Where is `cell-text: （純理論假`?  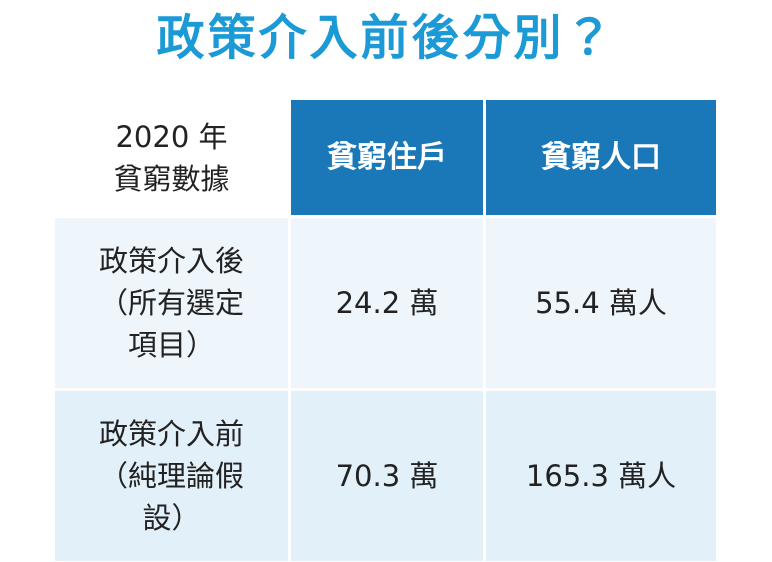 cell-text: （純理論假 is located at coordinates (171, 476).